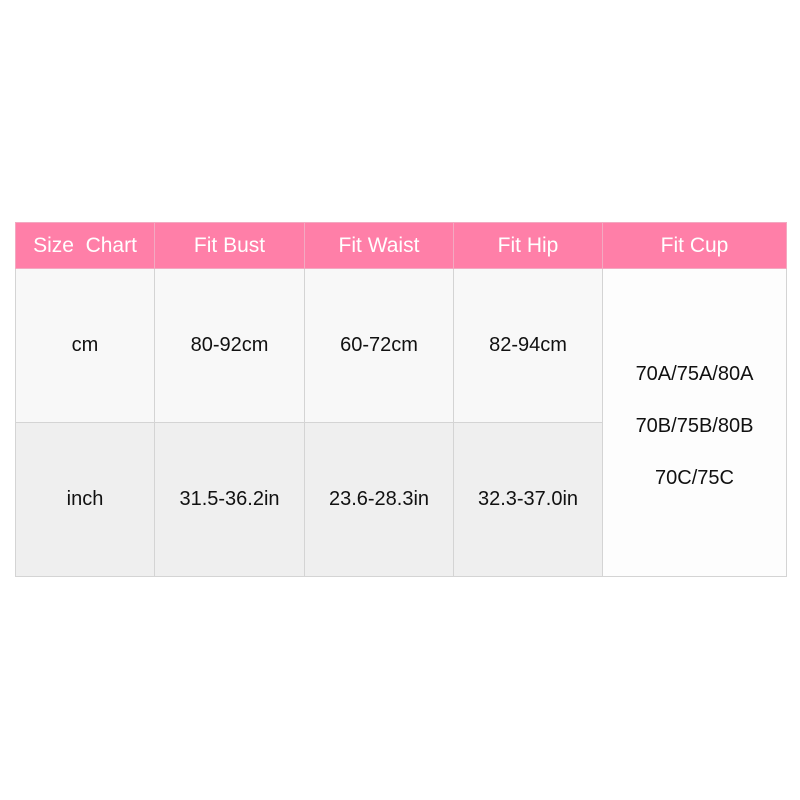 The image size is (800, 800). What do you see at coordinates (229, 499) in the screenshot?
I see `bust-cell: 31.5-36.2in` at bounding box center [229, 499].